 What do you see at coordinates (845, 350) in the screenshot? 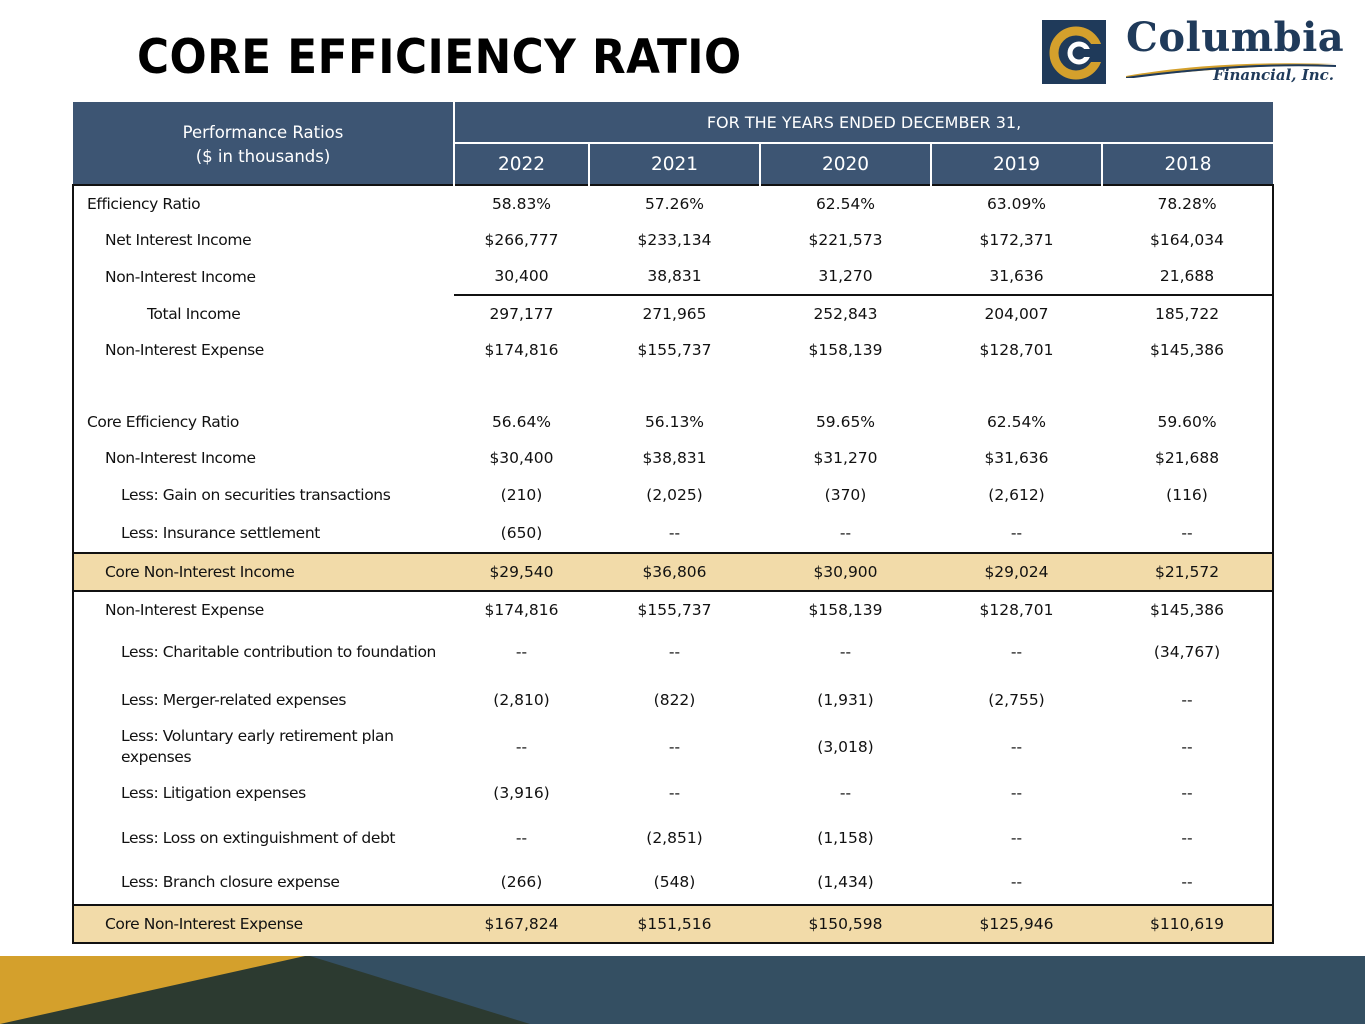
I see `row-value: $158,139` at bounding box center [845, 350].